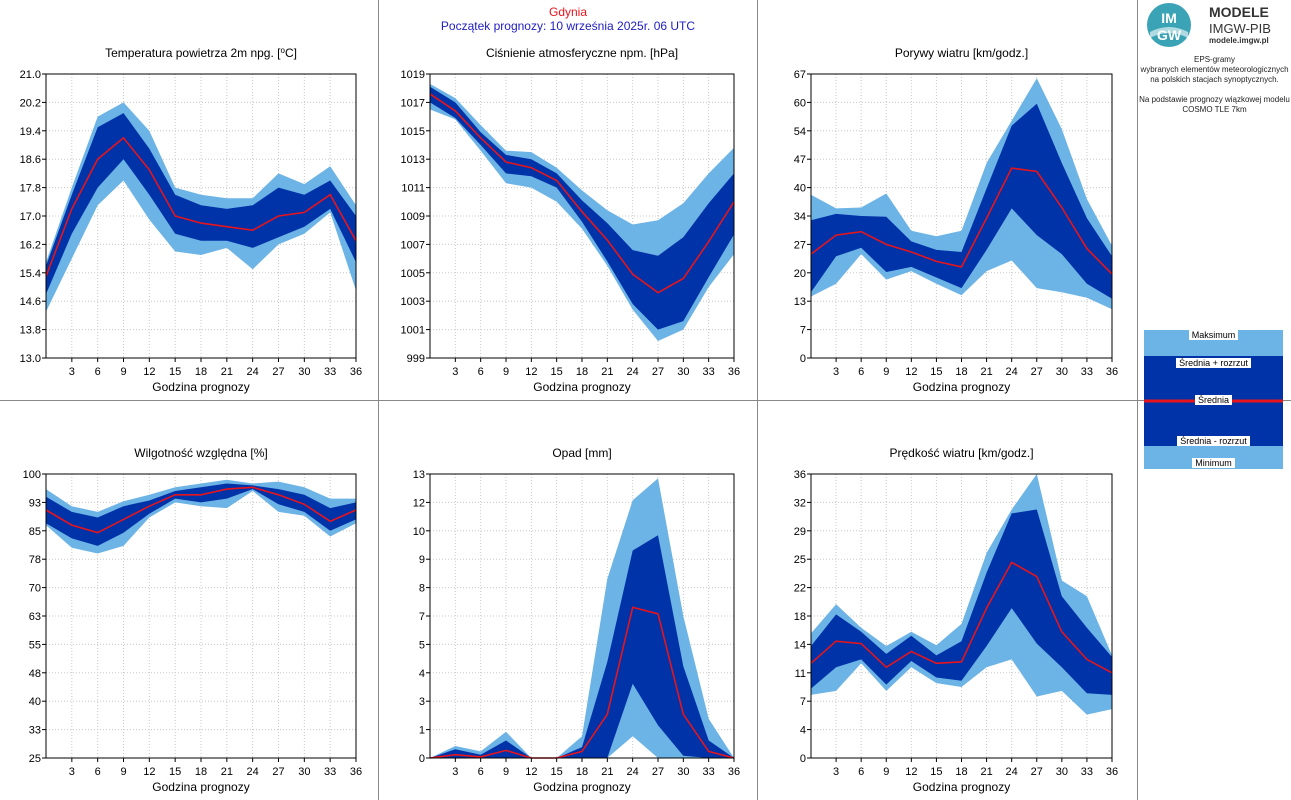 The width and height of the screenshot is (1291, 800). Describe the element at coordinates (35, 731) in the screenshot. I see `y-tick-label: 33` at that location.